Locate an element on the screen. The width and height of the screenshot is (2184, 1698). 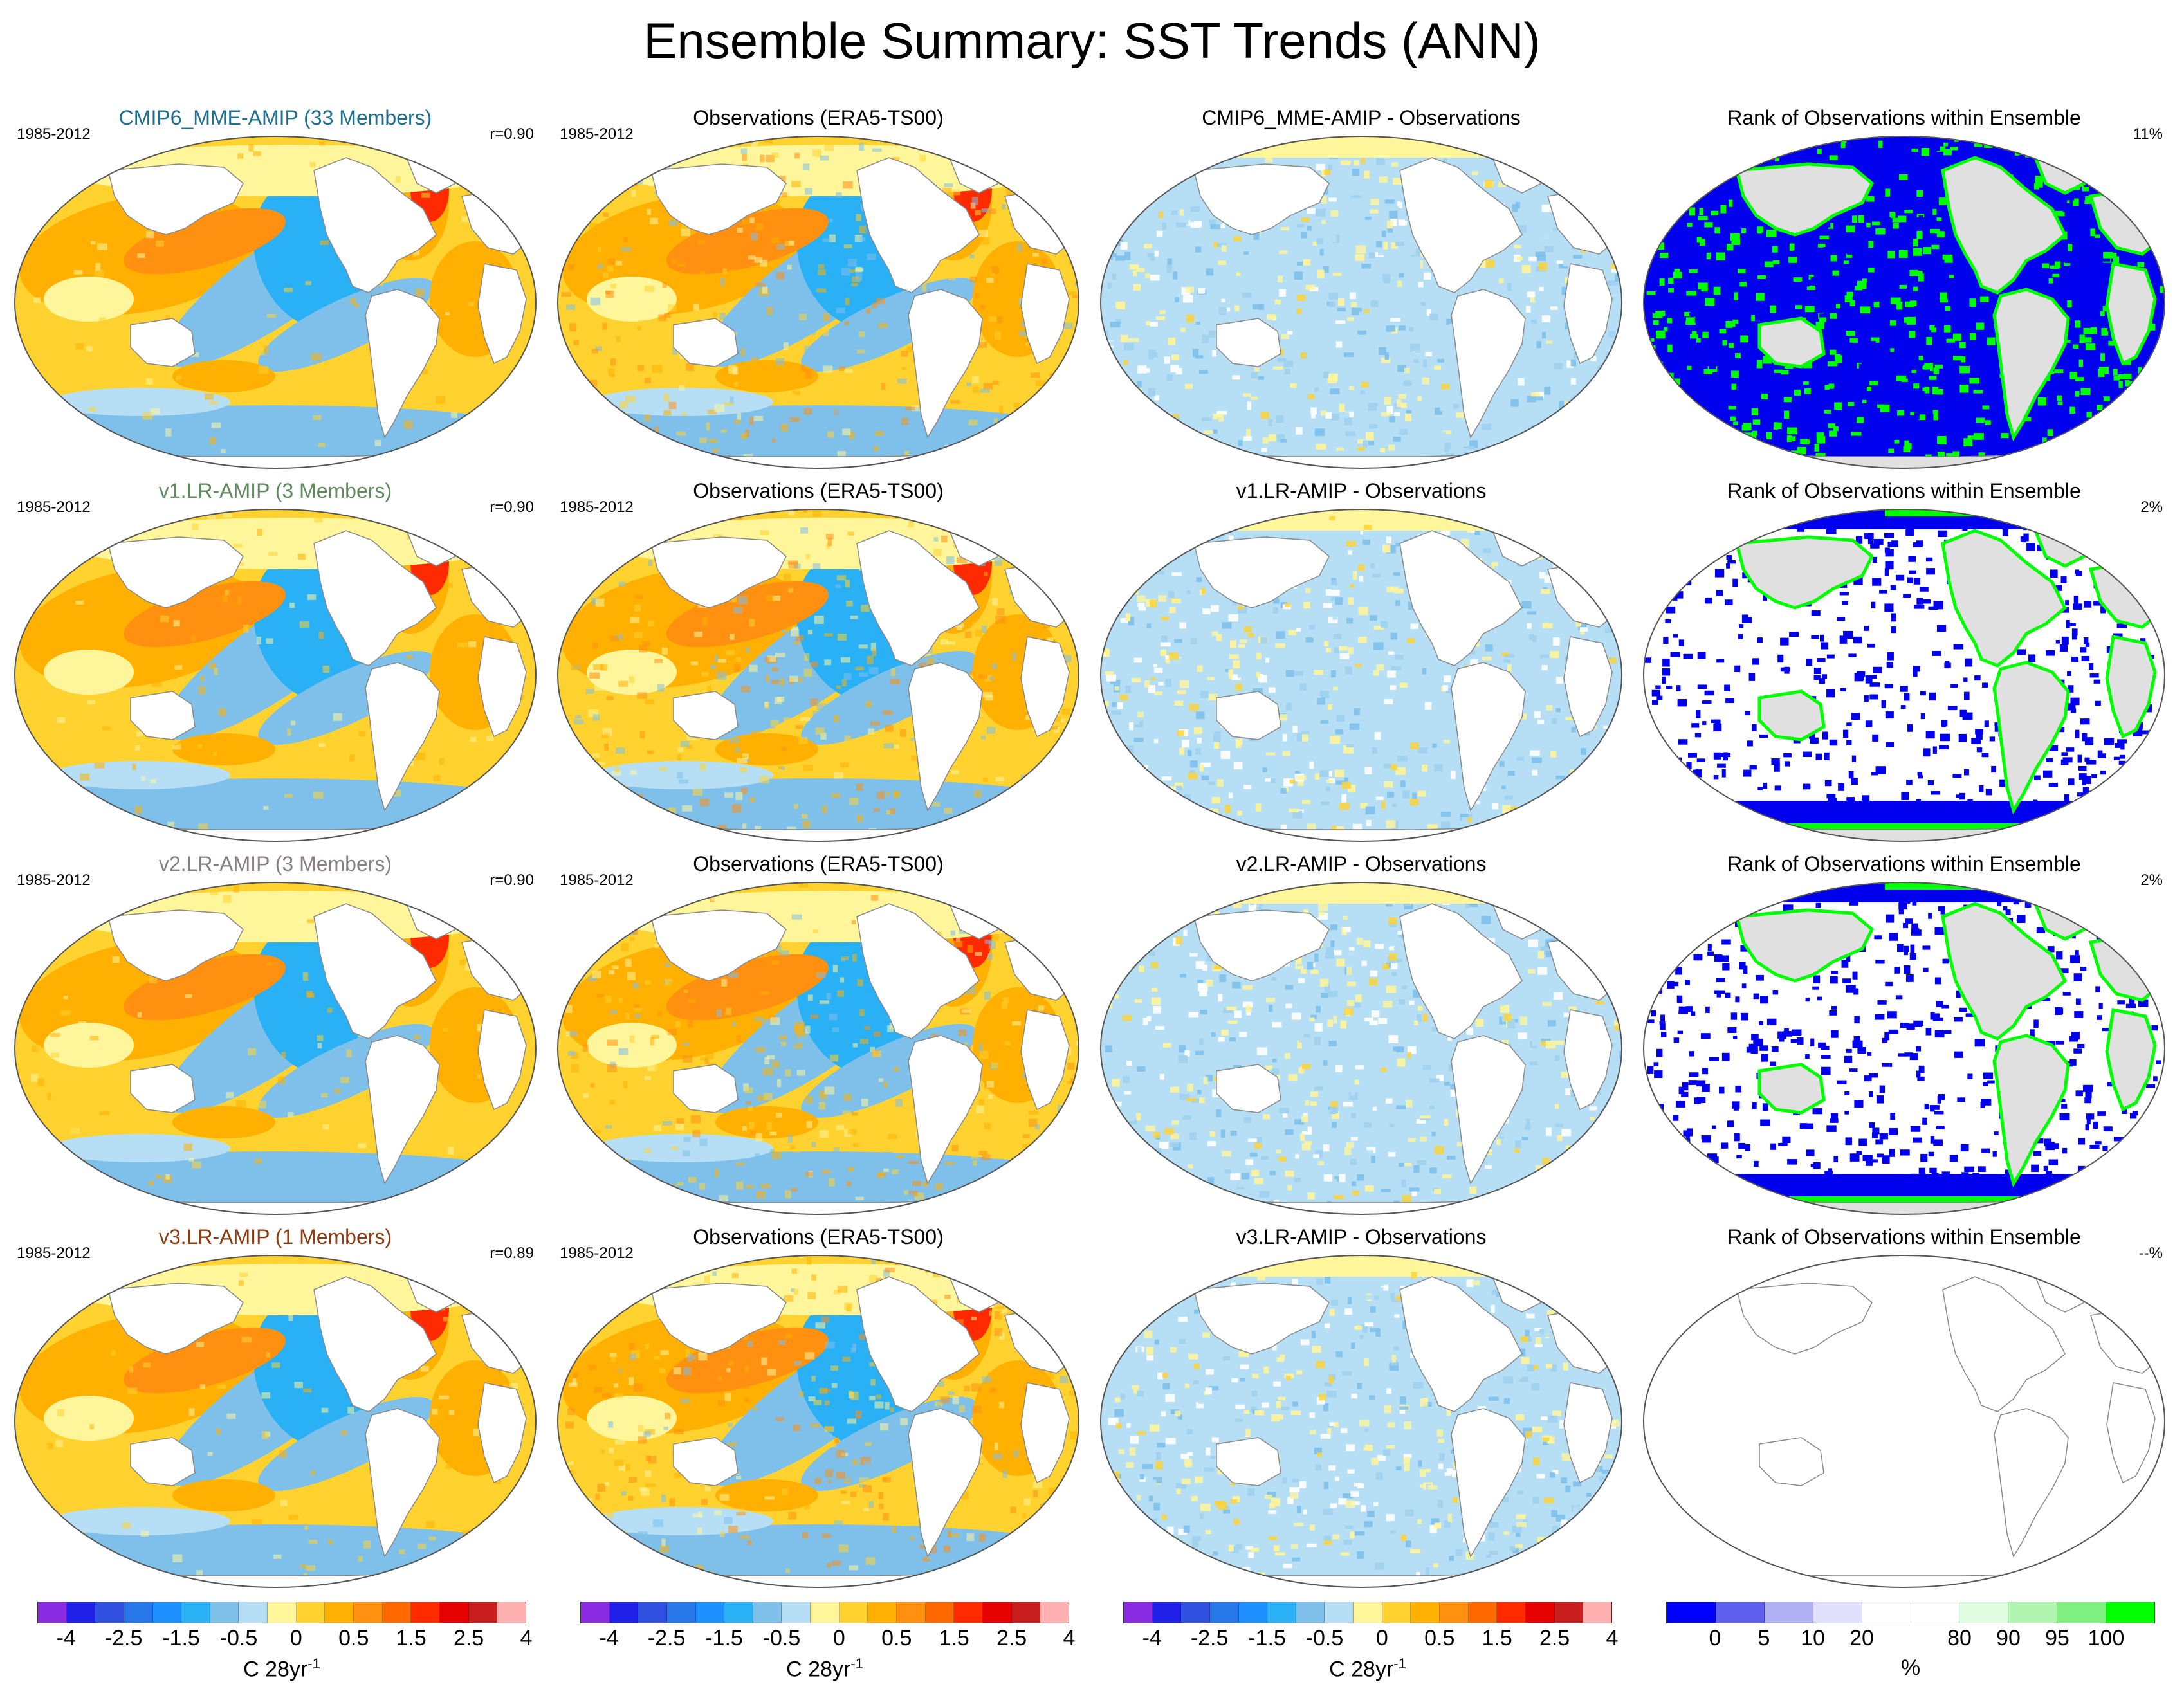
ocean-base is located at coordinates (1905, 302).